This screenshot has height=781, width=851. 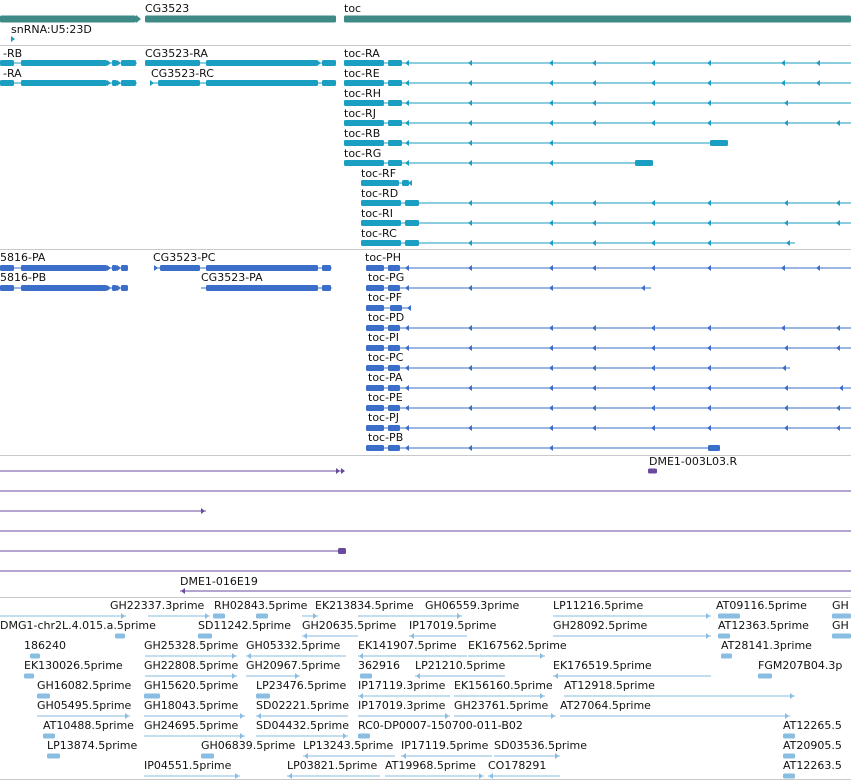 What do you see at coordinates (88, 725) in the screenshot?
I see `est-label: AT10488.5prime` at bounding box center [88, 725].